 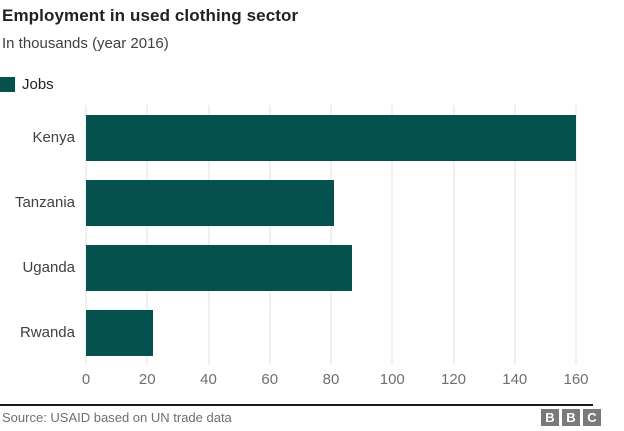 I want to click on chart-title: Employment in used clothing sector, so click(x=150, y=15).